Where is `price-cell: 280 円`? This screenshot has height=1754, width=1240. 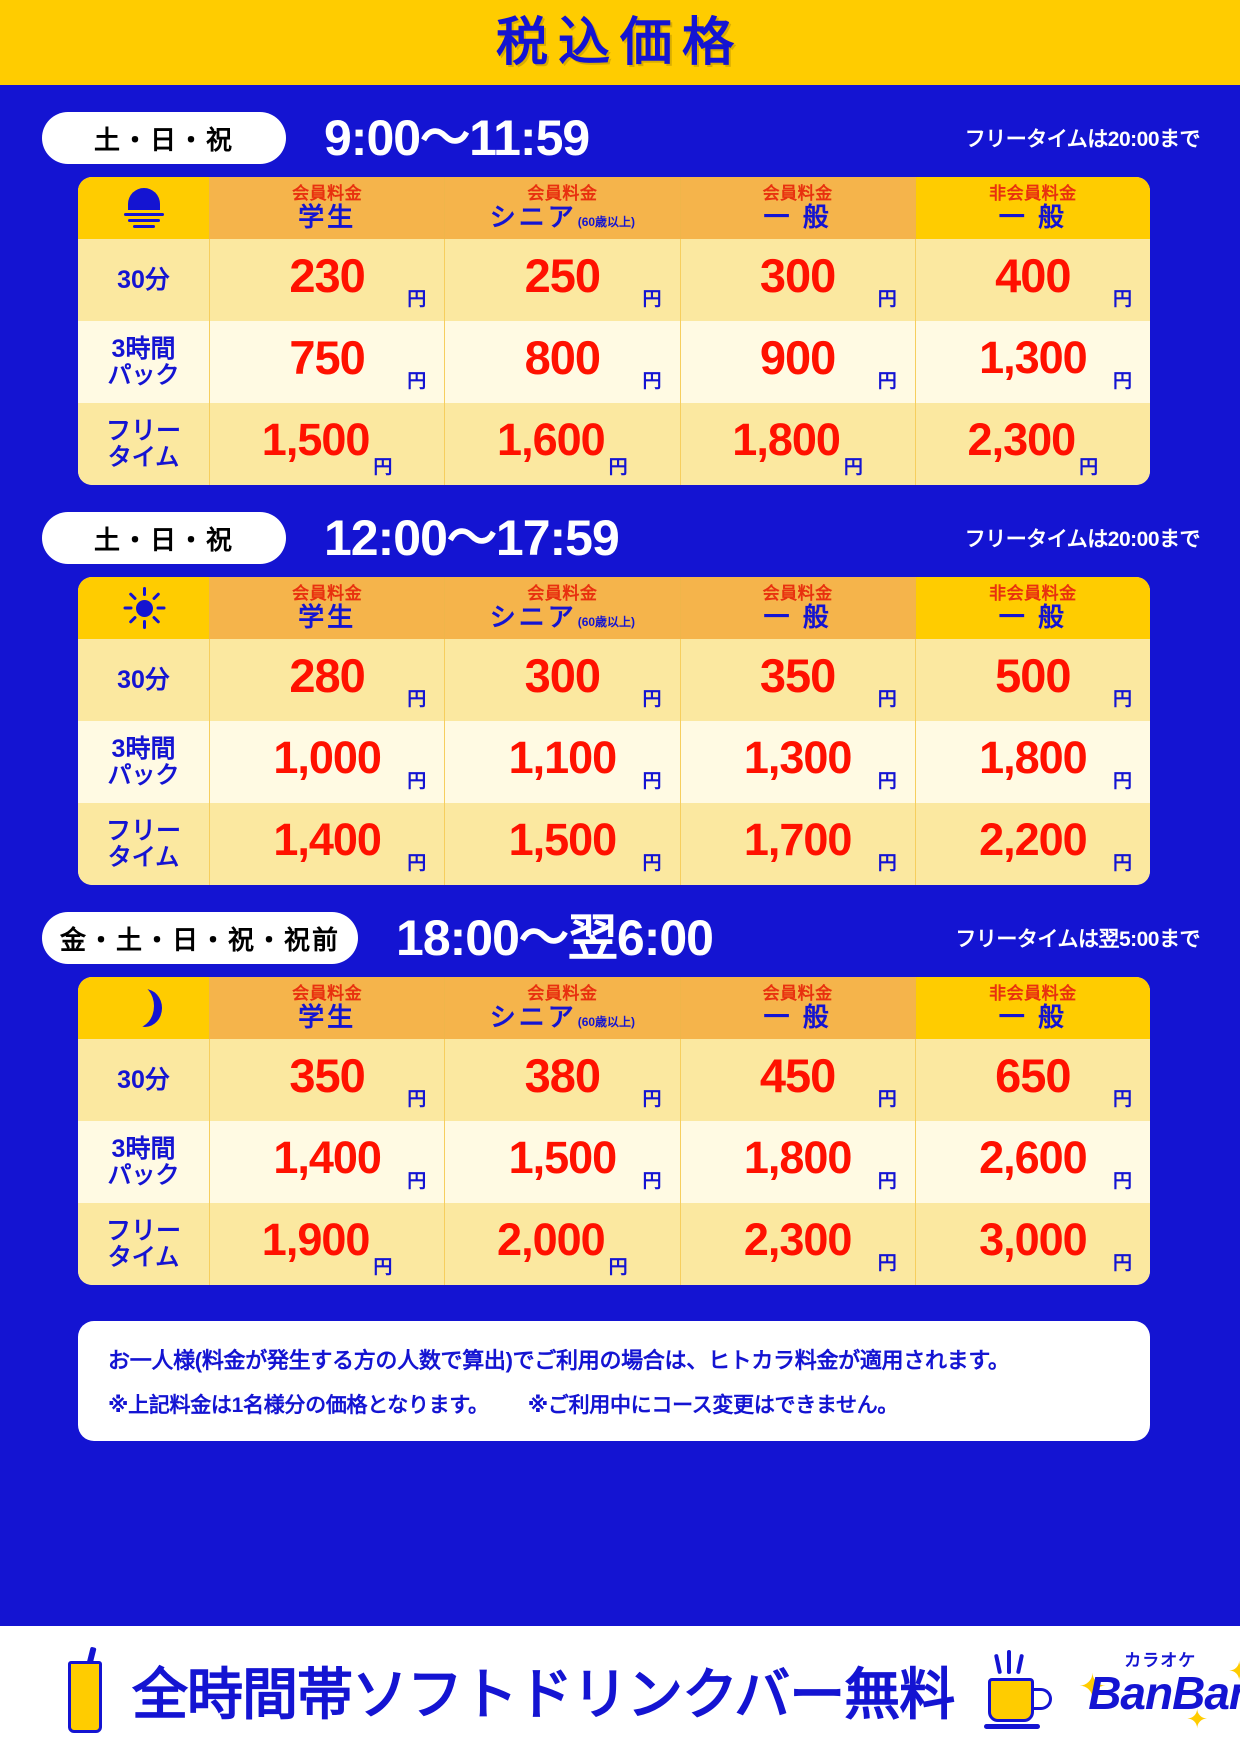
price-cell: 280 円 is located at coordinates (328, 680).